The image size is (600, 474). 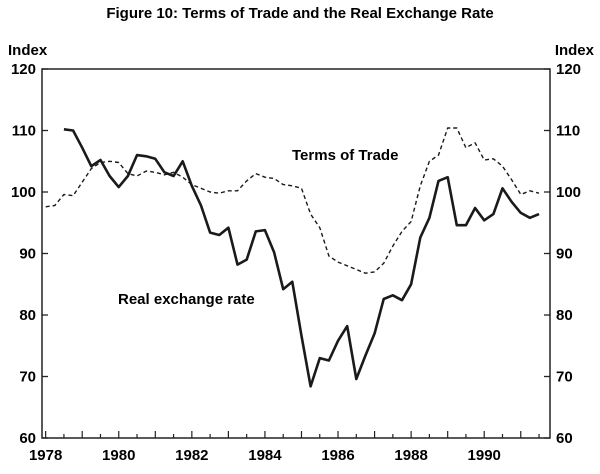 I want to click on y-tick-label-left: 120, so click(x=23, y=69).